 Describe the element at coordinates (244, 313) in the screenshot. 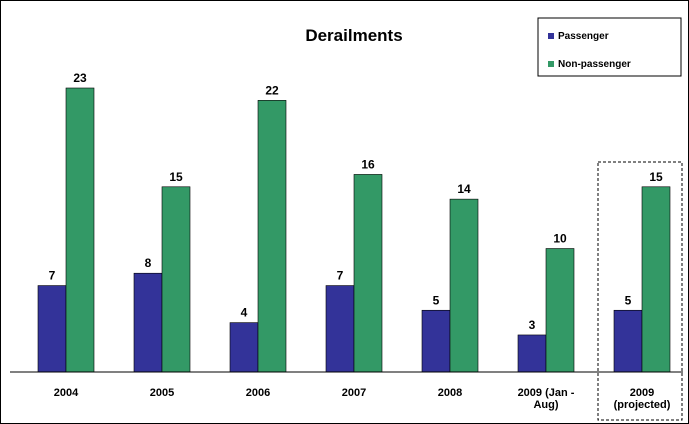

I see `value-label-passenger-2: 4` at that location.